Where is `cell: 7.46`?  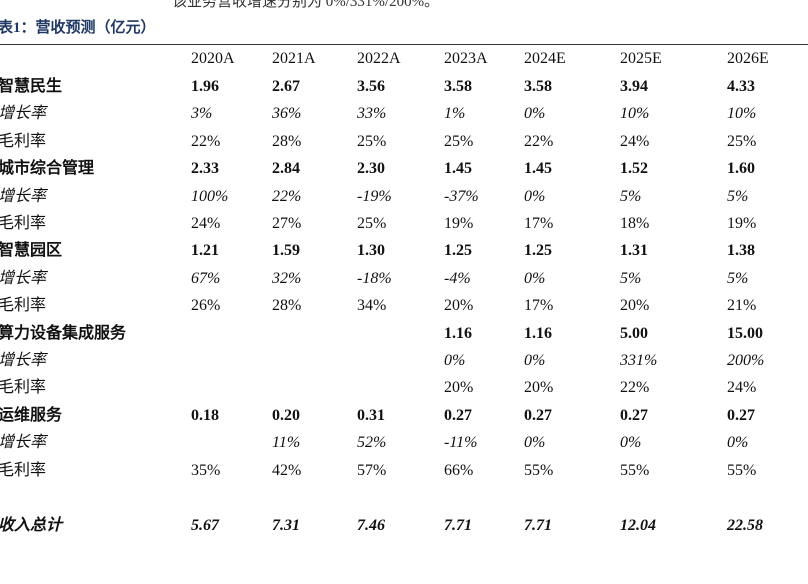 cell: 7.46 is located at coordinates (371, 525).